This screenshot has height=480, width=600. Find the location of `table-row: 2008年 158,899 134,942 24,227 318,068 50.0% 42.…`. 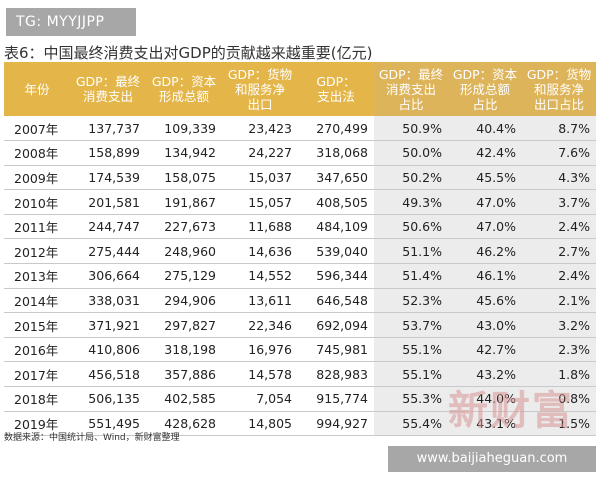

table-row: 2008年 158,899 134,942 24,227 318,068 50.0% 42.… is located at coordinates (300, 153).